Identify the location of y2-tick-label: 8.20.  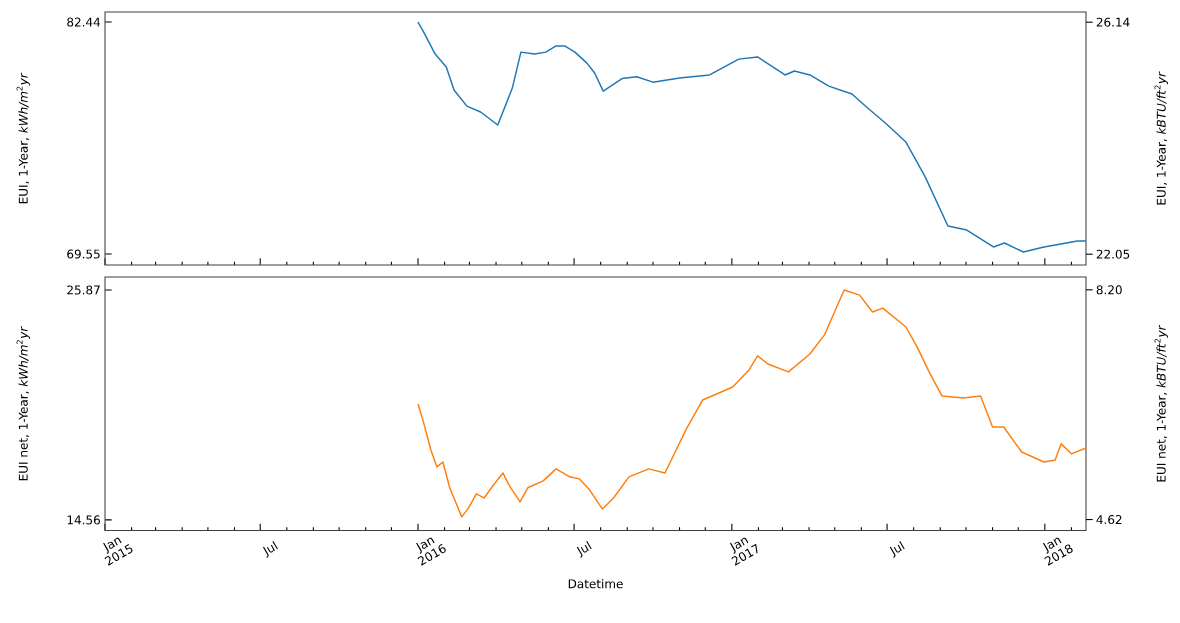
(1109, 290).